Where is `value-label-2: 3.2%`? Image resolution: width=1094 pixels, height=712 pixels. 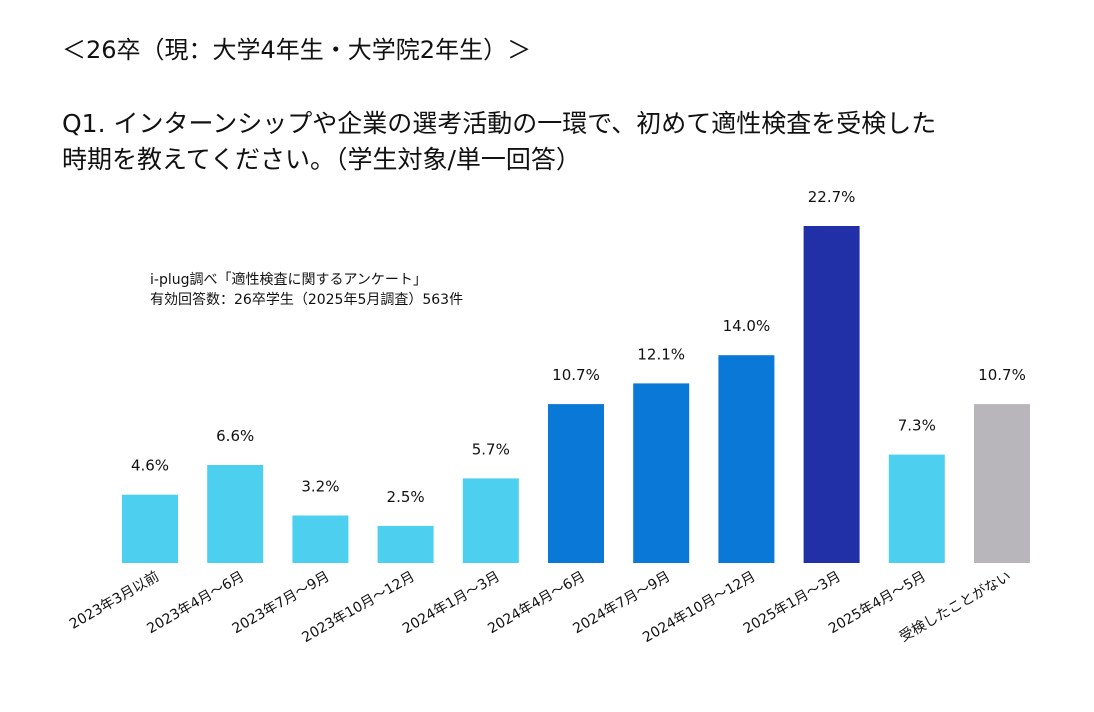 value-label-2: 3.2% is located at coordinates (320, 487).